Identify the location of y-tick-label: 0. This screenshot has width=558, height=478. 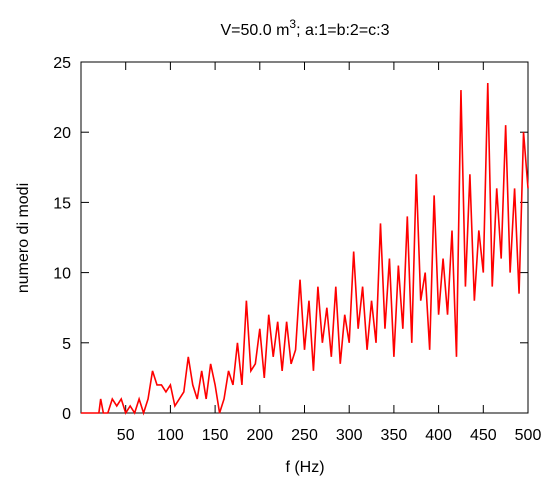
(66, 414).